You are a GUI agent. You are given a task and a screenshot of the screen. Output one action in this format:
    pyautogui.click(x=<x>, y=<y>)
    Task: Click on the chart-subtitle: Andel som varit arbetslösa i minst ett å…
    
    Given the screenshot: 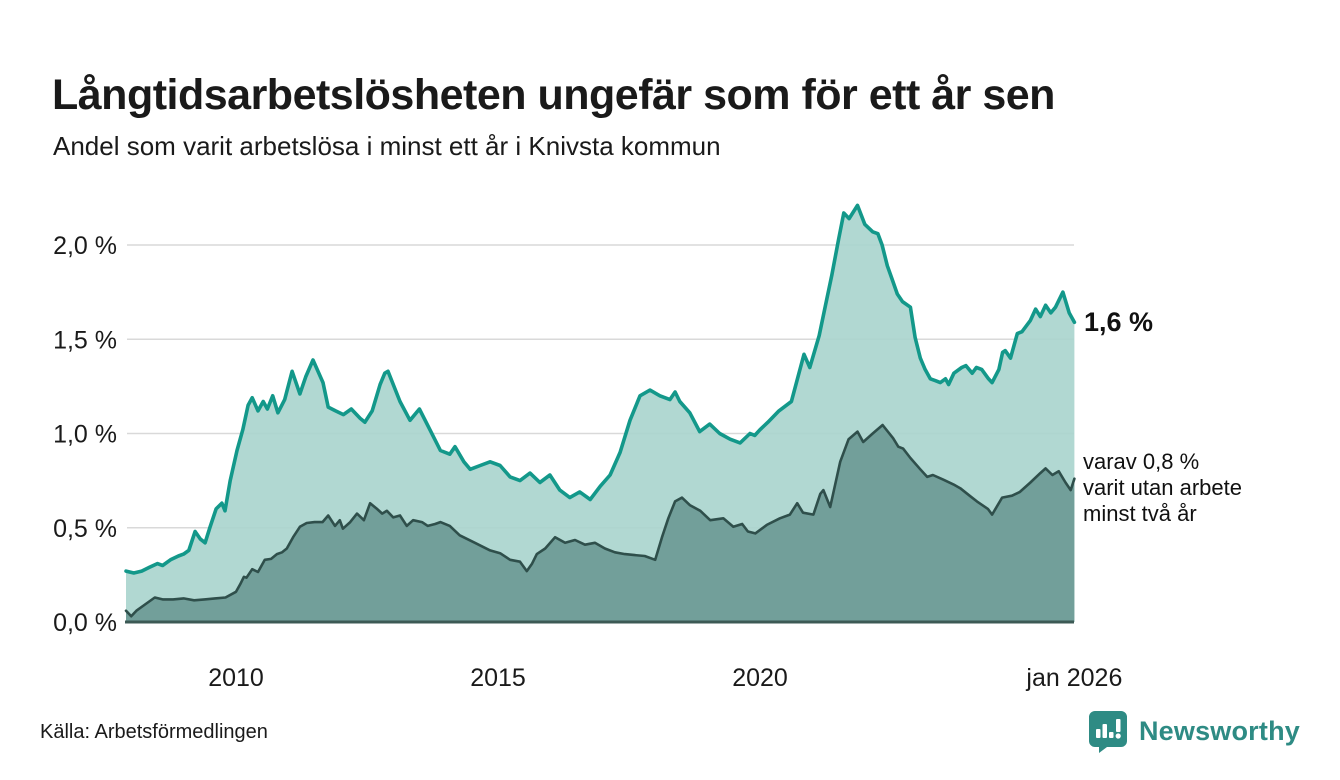 What is the action you would take?
    pyautogui.click(x=387, y=146)
    